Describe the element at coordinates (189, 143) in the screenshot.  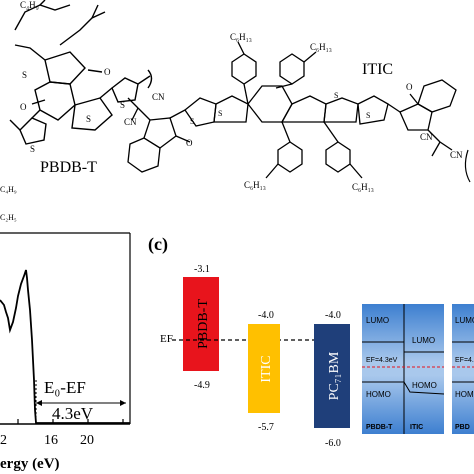
I see `itic-o-1: O` at that location.